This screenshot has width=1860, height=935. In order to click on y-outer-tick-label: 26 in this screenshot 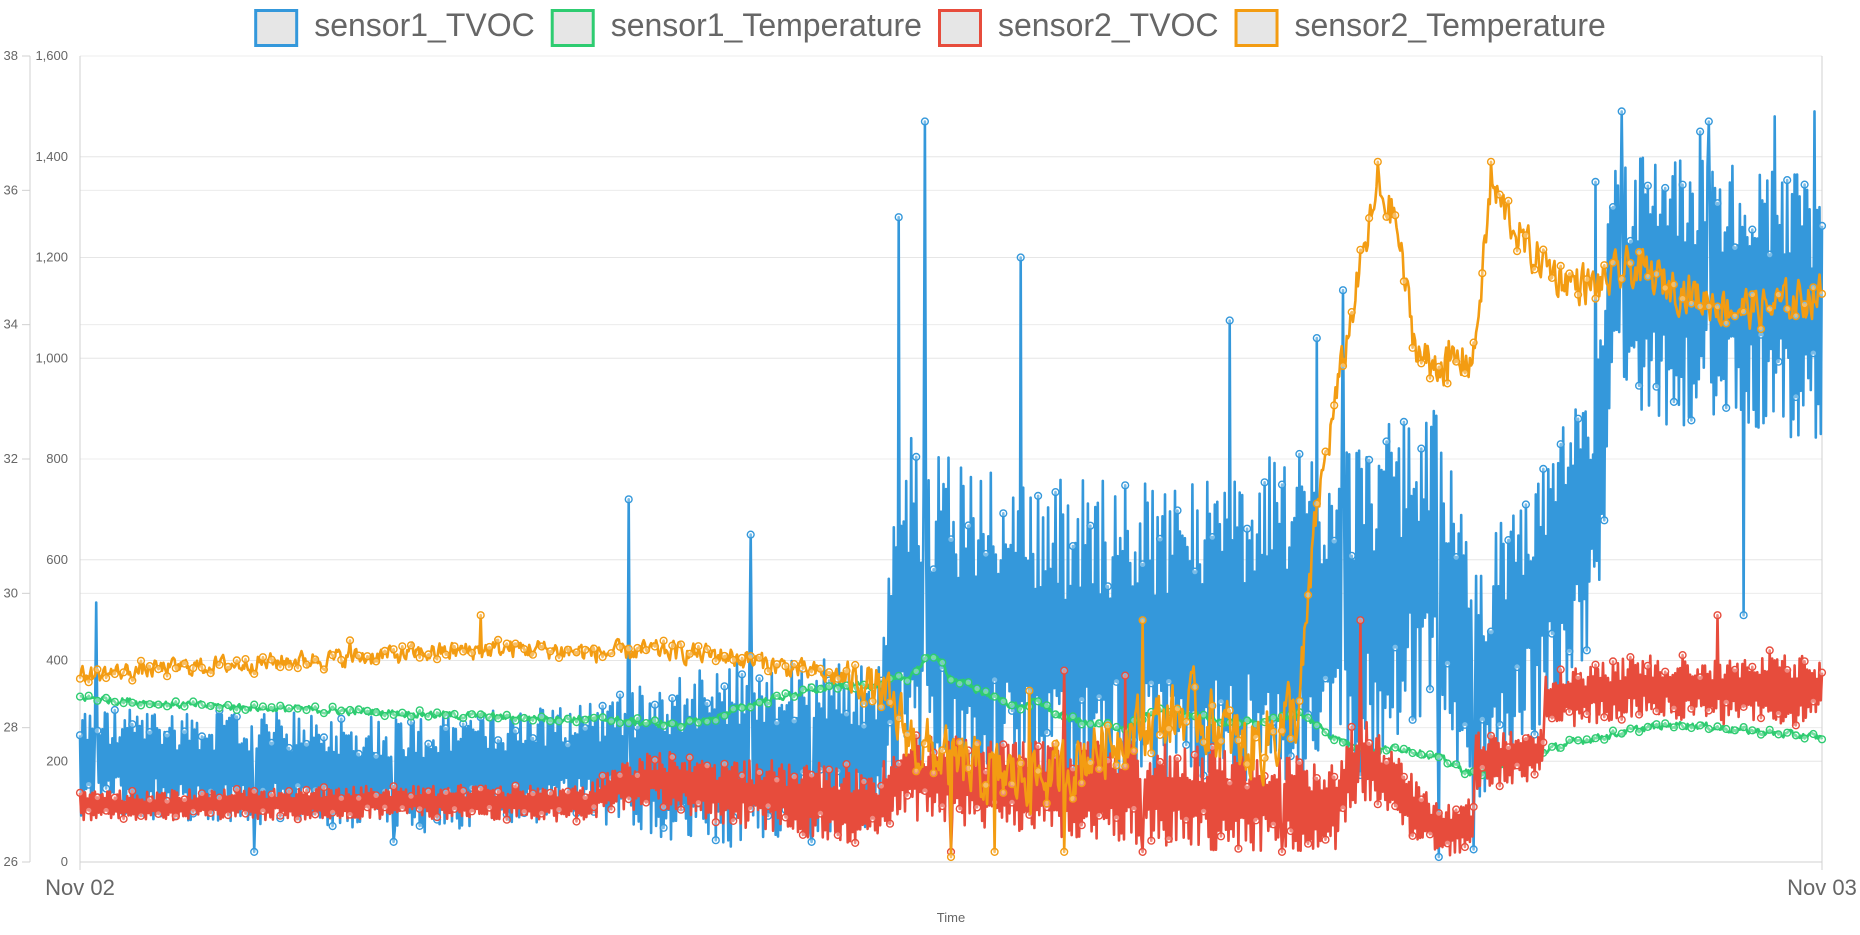, I will do `click(11, 861)`.